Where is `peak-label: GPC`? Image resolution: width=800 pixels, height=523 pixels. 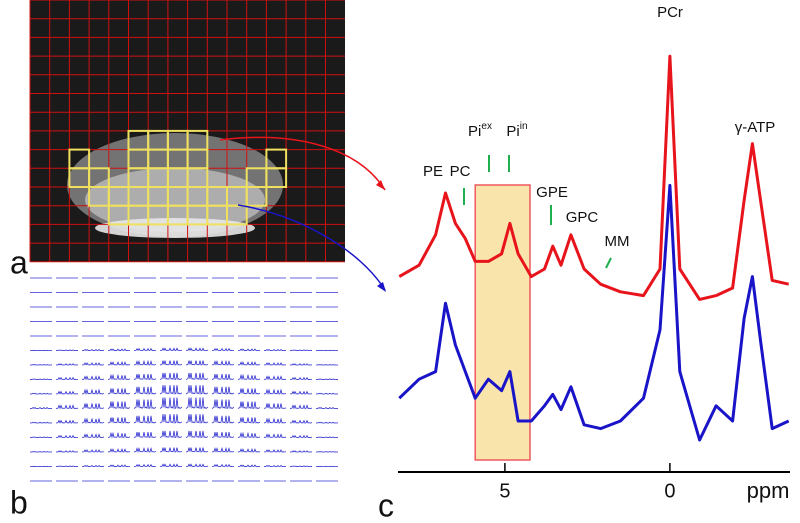
peak-label: GPC is located at coordinates (582, 217).